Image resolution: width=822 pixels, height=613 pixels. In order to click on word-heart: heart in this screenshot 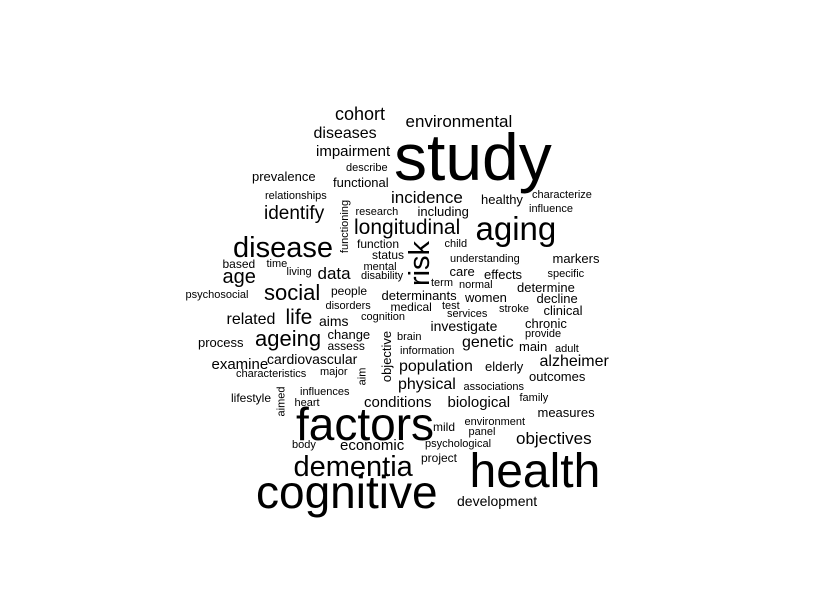, I will do `click(307, 402)`.